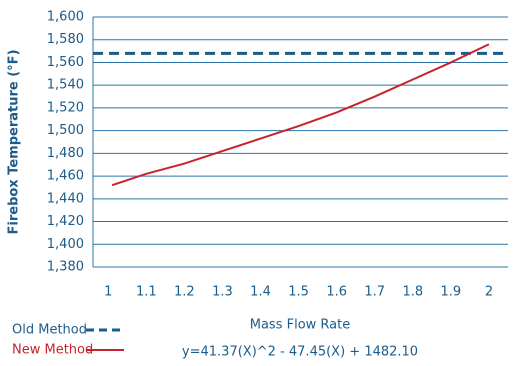  Describe the element at coordinates (489, 292) in the screenshot. I see `x-tick-label: 2` at that location.